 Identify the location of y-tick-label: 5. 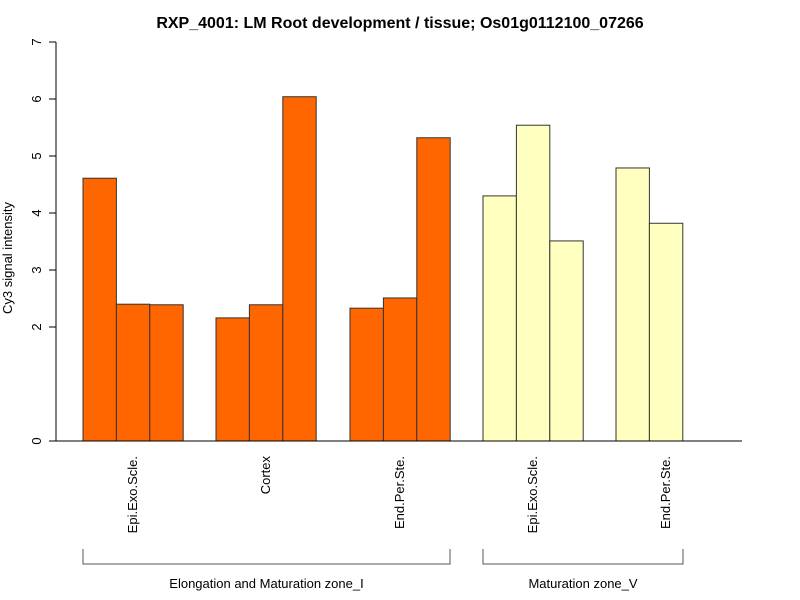
(36, 155).